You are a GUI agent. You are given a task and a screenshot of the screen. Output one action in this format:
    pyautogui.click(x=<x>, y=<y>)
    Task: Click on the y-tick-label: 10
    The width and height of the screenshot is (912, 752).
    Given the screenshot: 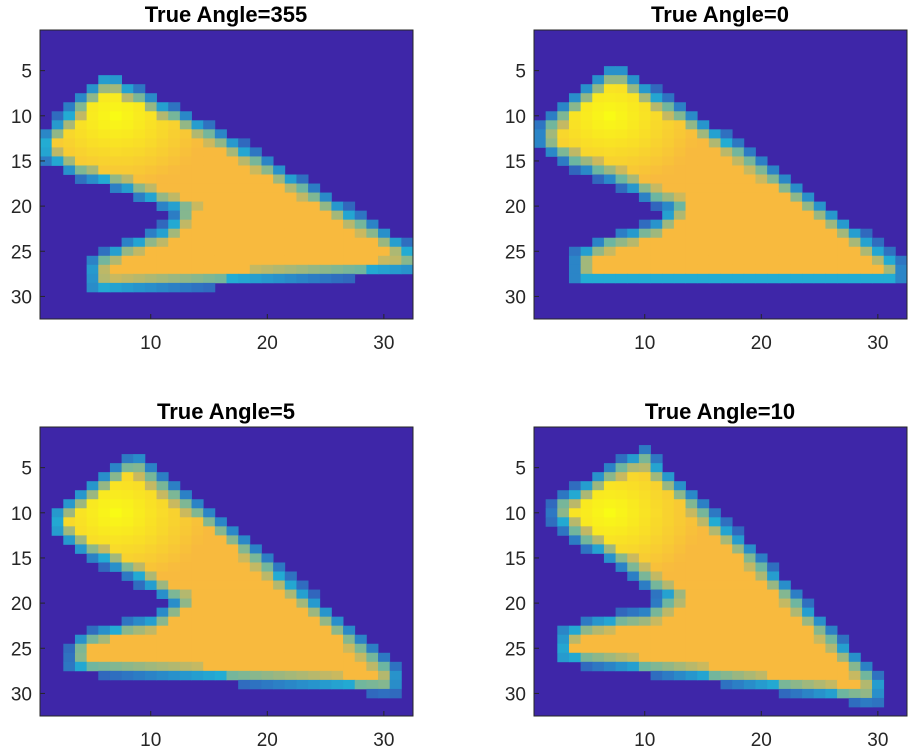 What is the action you would take?
    pyautogui.click(x=21, y=514)
    